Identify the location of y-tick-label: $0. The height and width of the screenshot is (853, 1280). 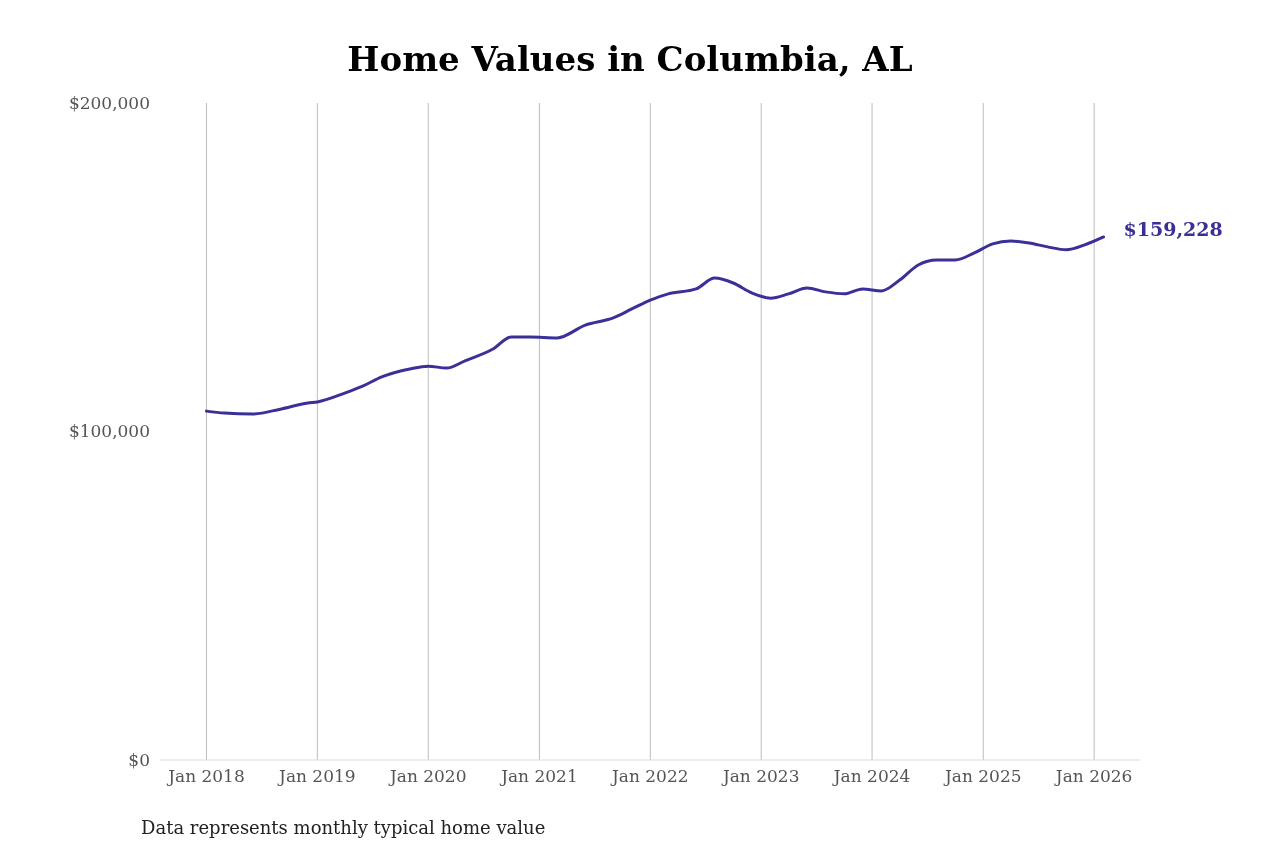
(139, 759).